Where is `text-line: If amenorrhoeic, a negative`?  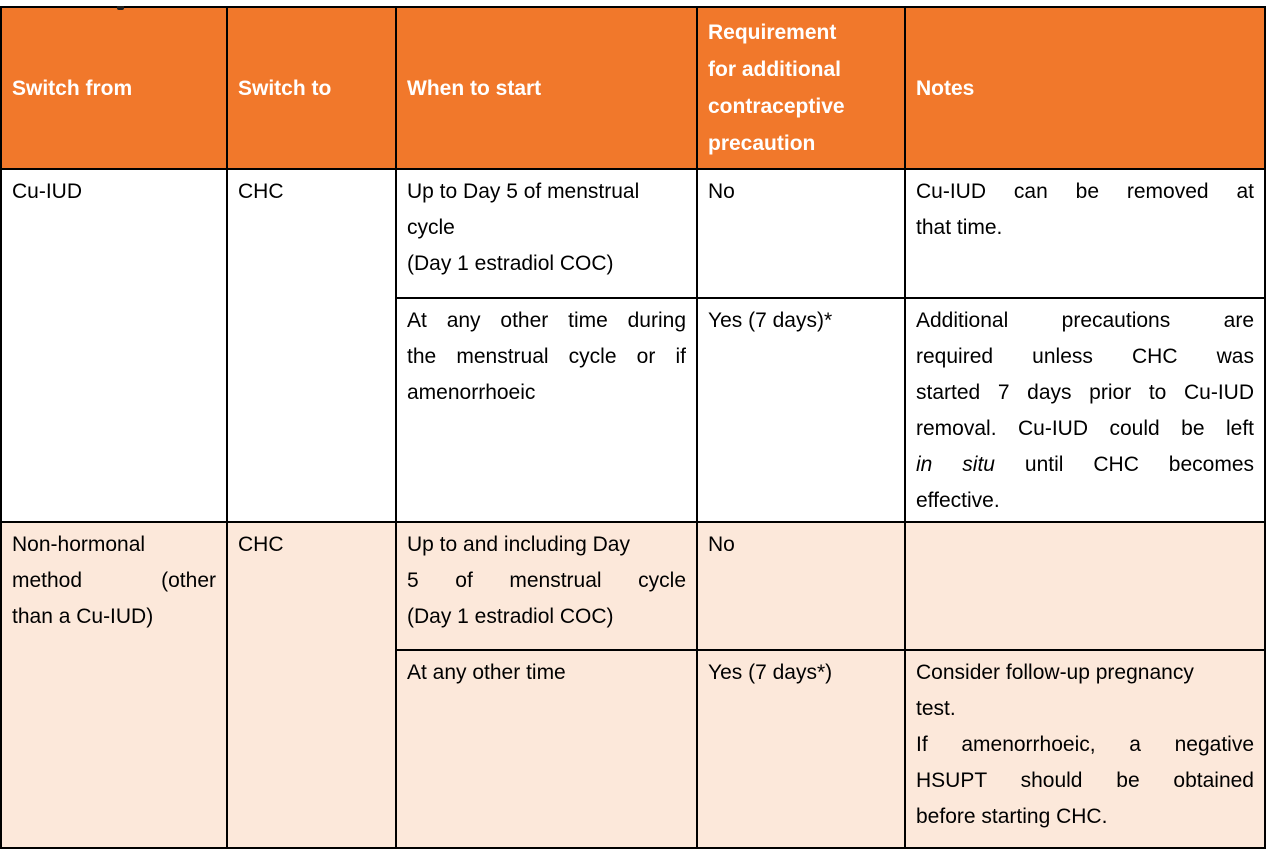 text-line: If amenorrhoeic, a negative is located at coordinates (1085, 744).